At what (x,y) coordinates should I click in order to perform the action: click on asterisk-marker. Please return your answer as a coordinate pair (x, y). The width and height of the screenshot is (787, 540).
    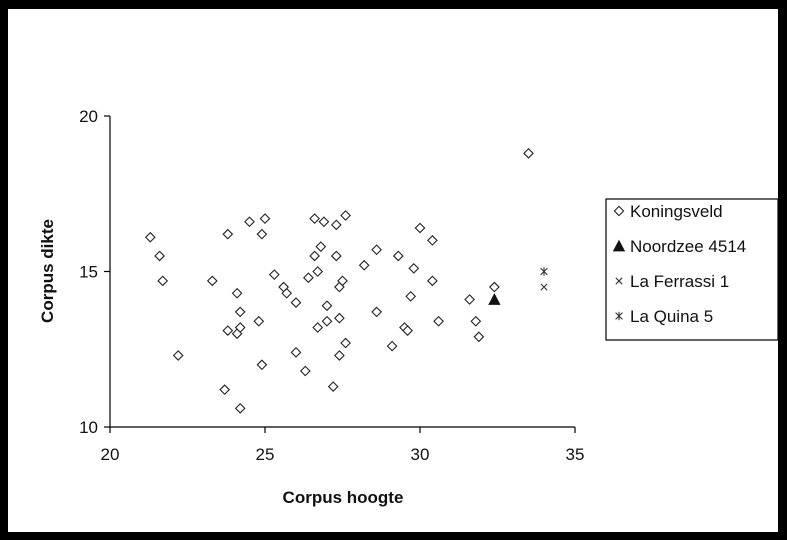
    Looking at the image, I should click on (544, 271).